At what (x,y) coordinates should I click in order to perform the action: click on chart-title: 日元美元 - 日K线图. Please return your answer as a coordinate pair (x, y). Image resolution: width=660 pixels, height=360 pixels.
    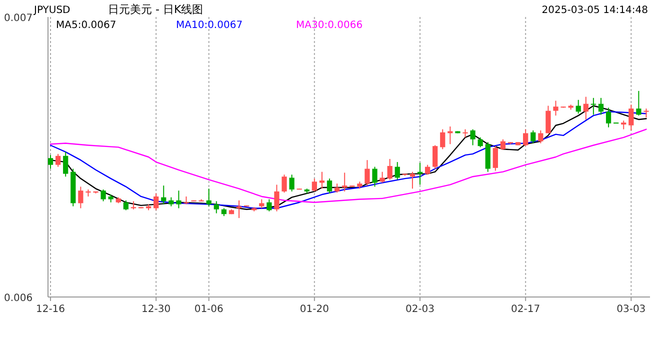
    Looking at the image, I should click on (156, 9).